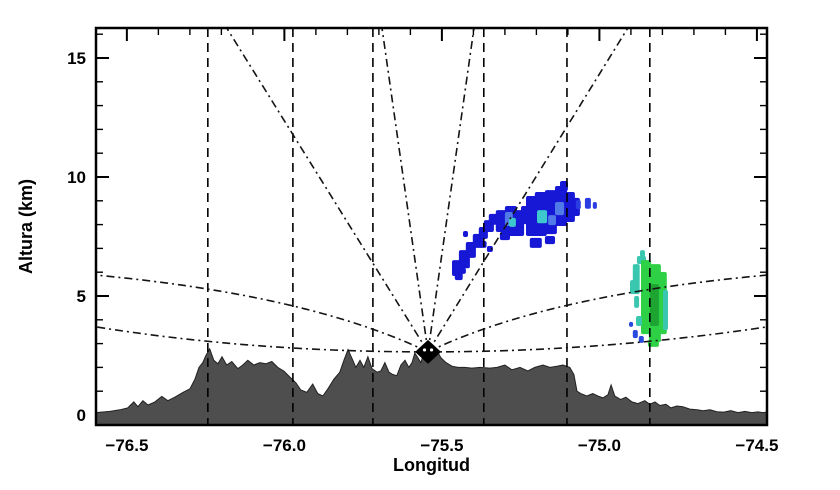 This screenshot has height=490, width=840. What do you see at coordinates (126, 445) in the screenshot?
I see `x-tick-label: −76.5` at bounding box center [126, 445].